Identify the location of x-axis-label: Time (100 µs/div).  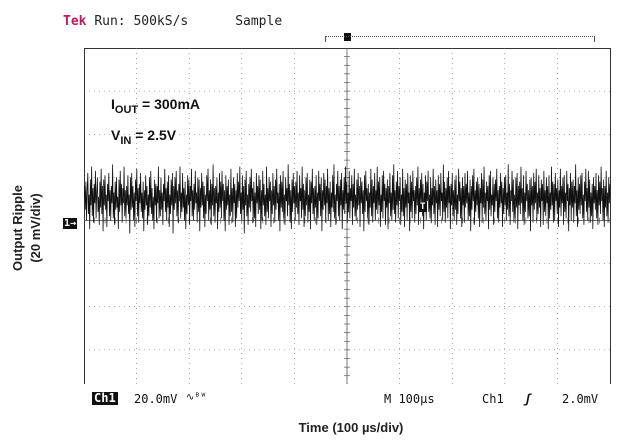
(351, 427).